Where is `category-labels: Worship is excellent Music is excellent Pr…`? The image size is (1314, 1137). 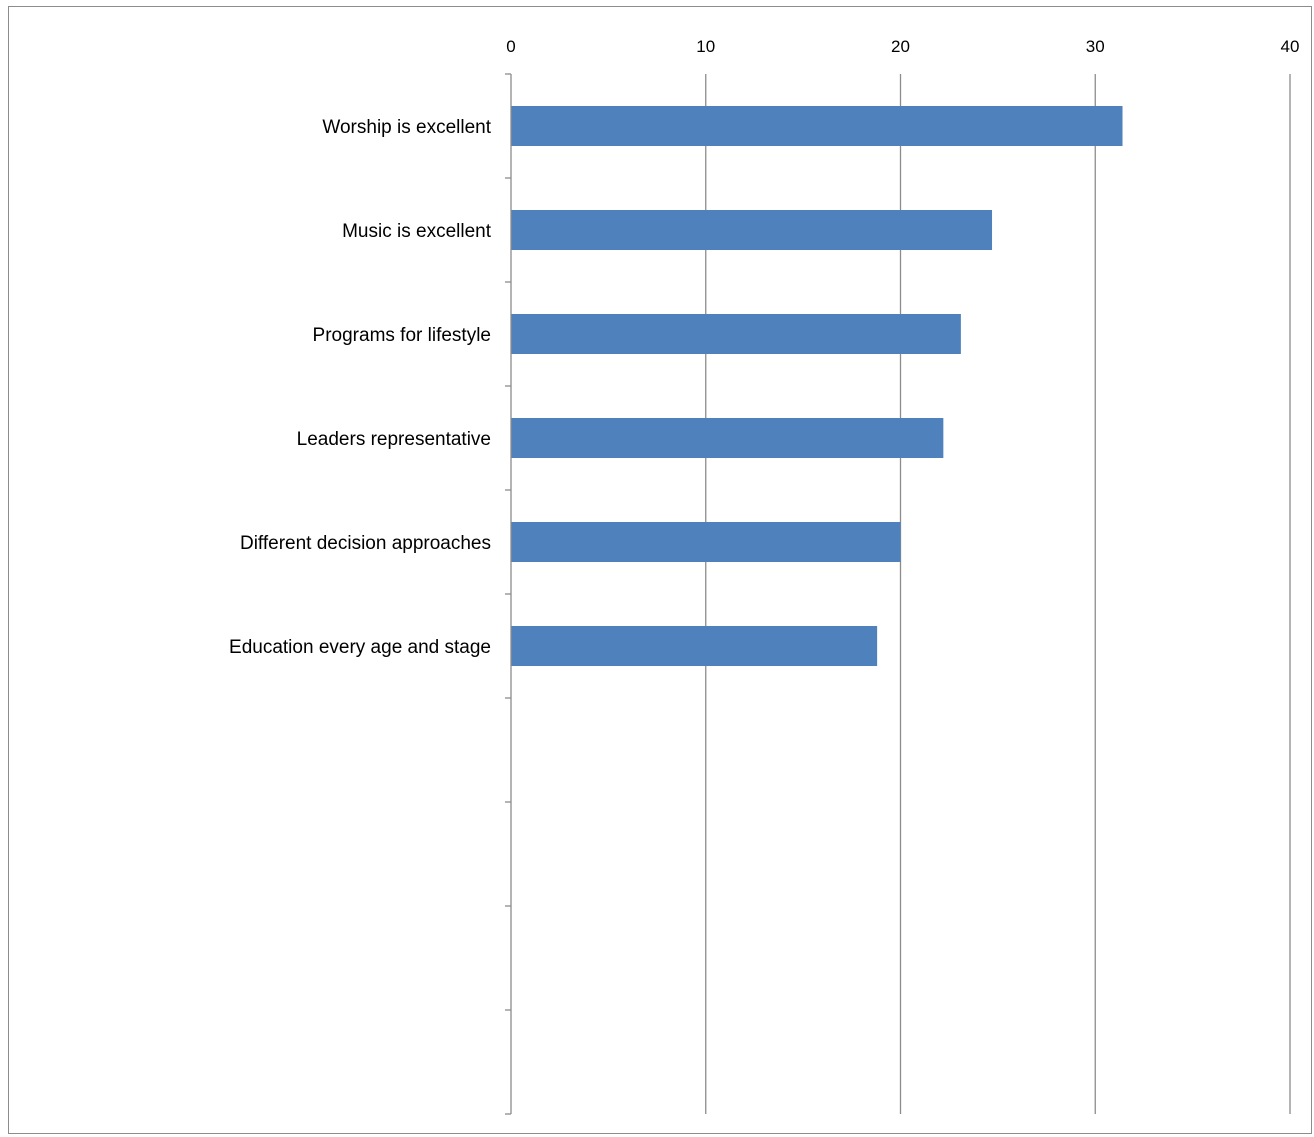
category-labels: Worship is excellent Music is excellent Pr… is located at coordinates (360, 387).